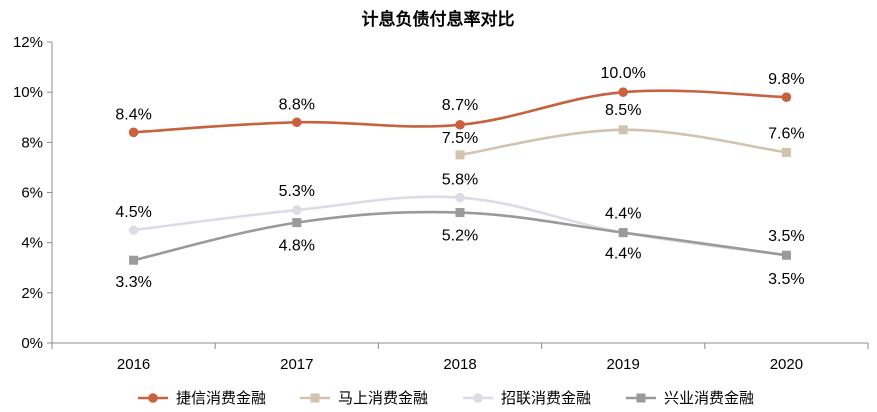 This screenshot has width=877, height=412. Describe the element at coordinates (133, 114) in the screenshot. I see `data-label: 8.4%` at that location.